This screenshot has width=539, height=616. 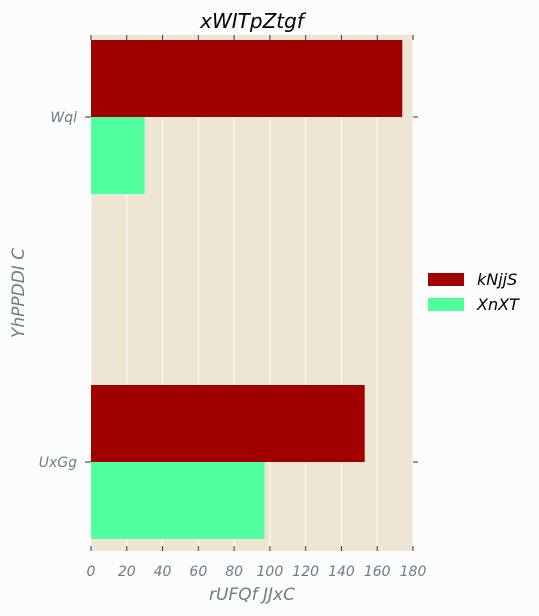 What do you see at coordinates (91, 572) in the screenshot?
I see `x-tick-label: 0` at bounding box center [91, 572].